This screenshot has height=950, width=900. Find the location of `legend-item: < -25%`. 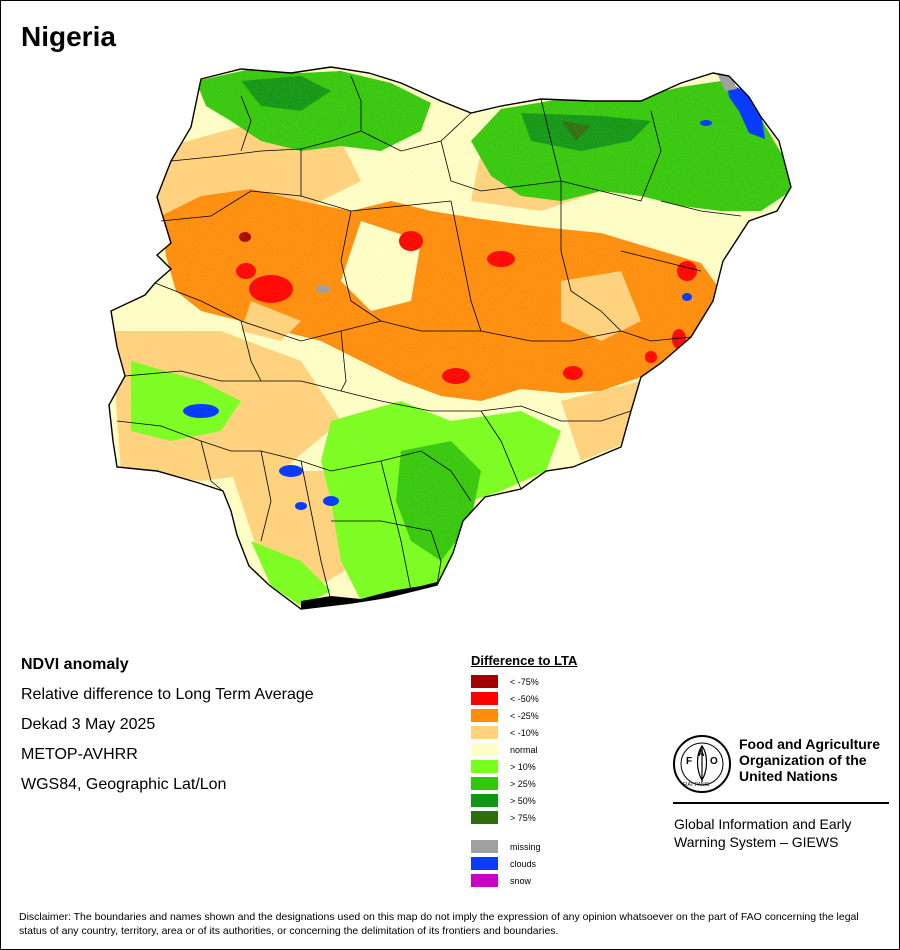

legend-item: < -25% is located at coordinates (524, 715).